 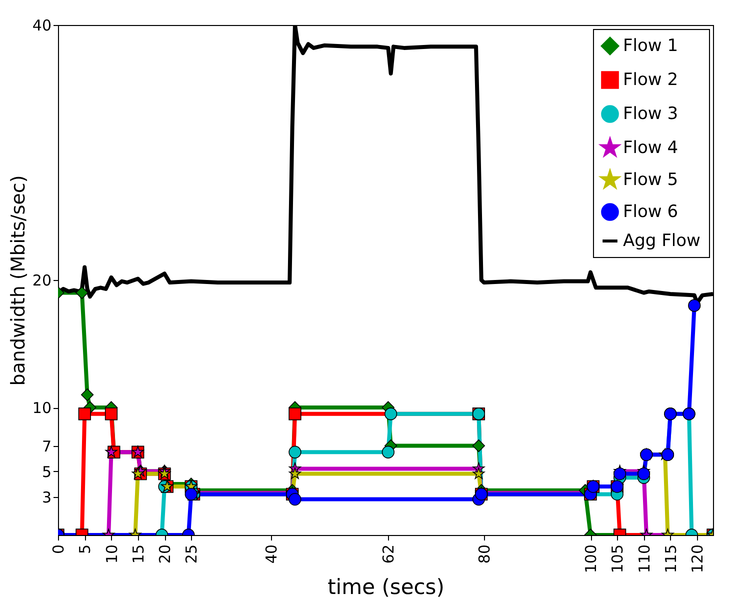 I want to click on legend-label: Flow 3, so click(x=650, y=114).